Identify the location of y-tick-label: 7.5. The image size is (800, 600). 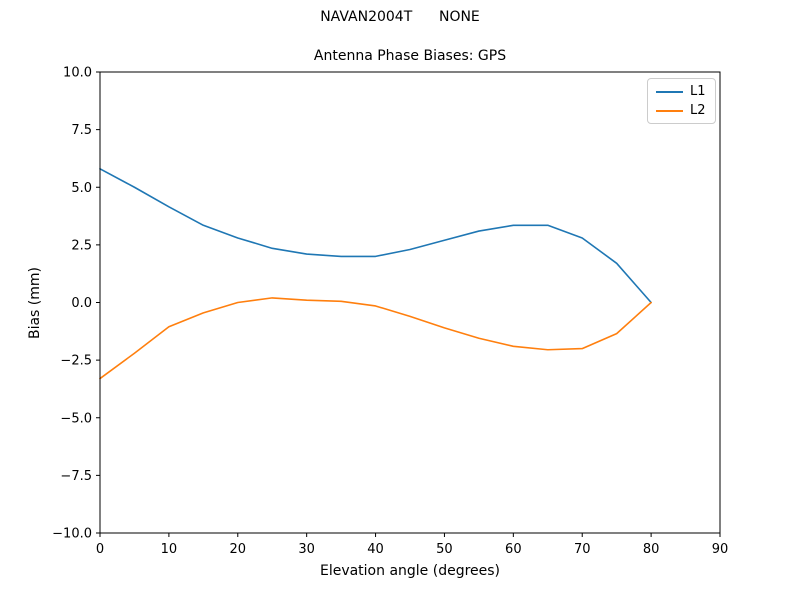
(81, 130).